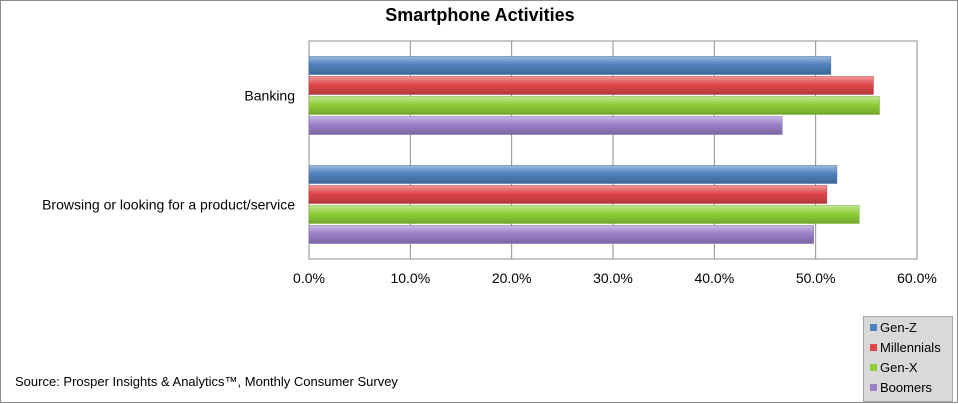 The height and width of the screenshot is (404, 958). I want to click on x-tick-label: 0.0%, so click(309, 278).